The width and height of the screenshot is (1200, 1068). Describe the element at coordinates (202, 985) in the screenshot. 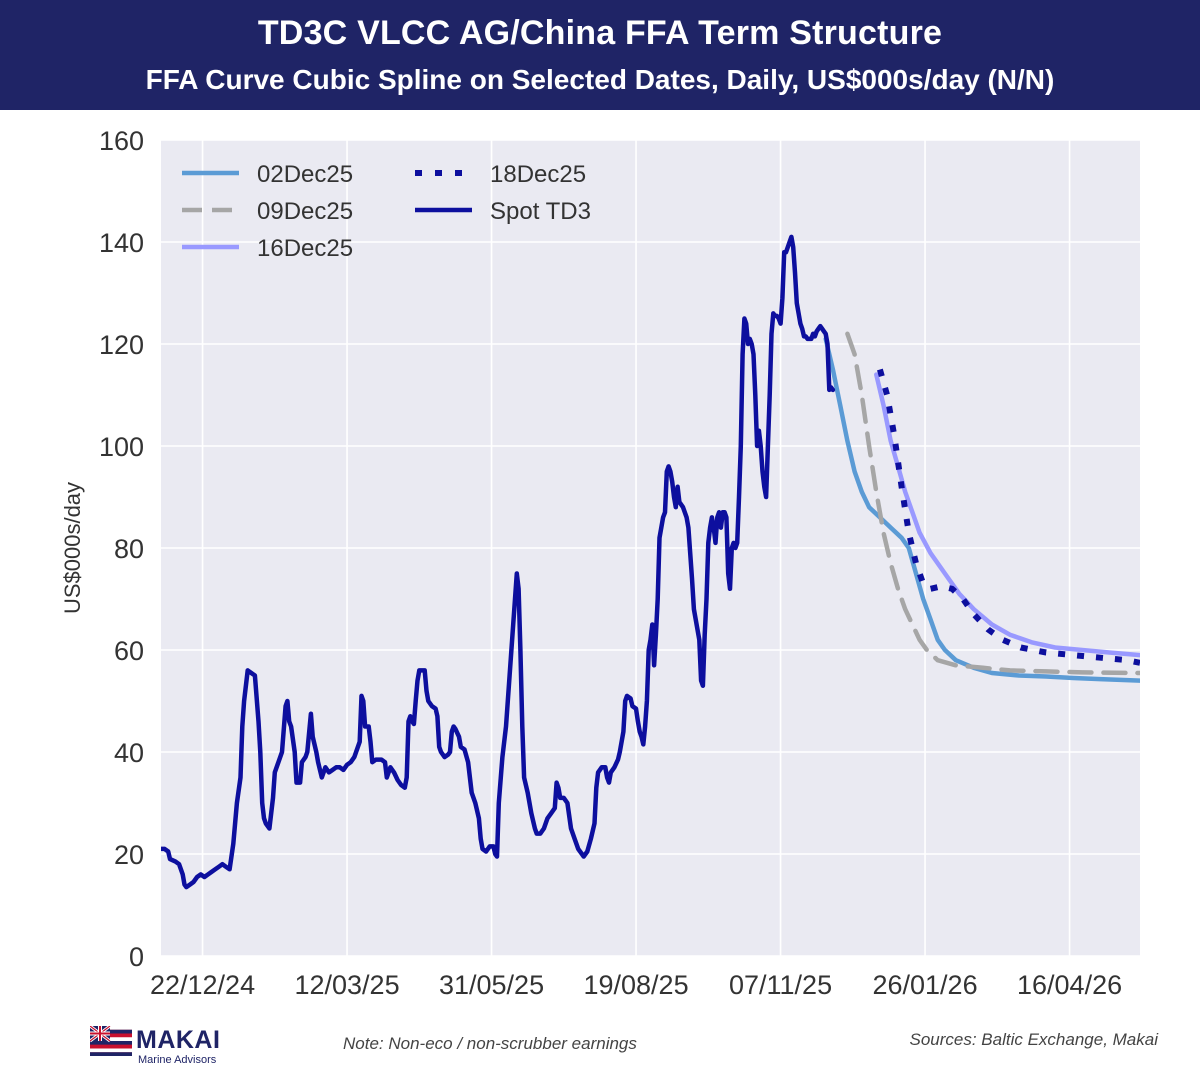

I see `x-tick-label: 22/12/24` at that location.